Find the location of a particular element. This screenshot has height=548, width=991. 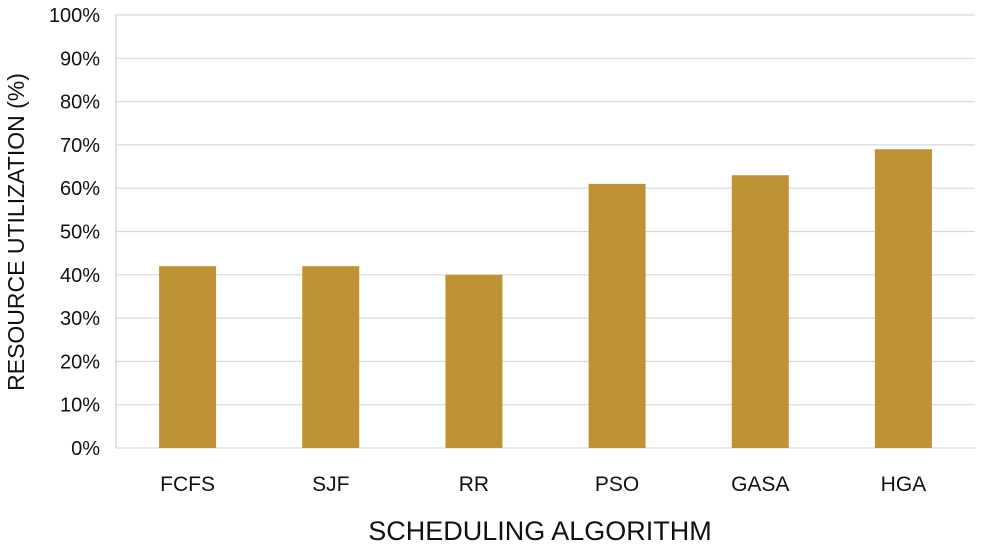

bar-hga is located at coordinates (903, 299).